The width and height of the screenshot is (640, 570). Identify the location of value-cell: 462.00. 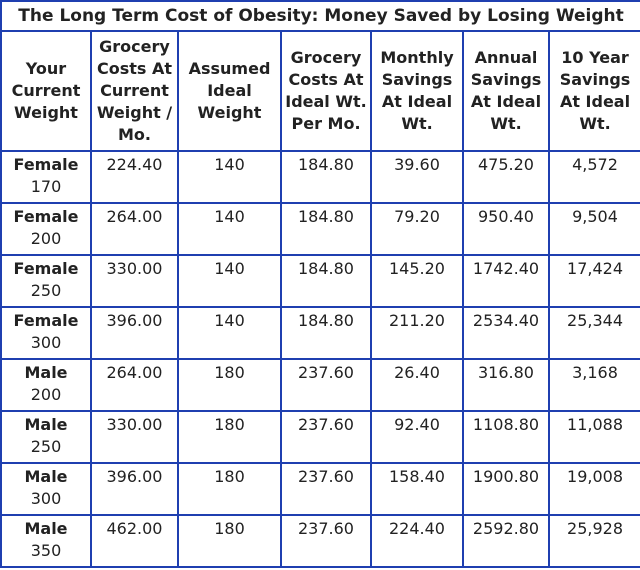
(134, 541).